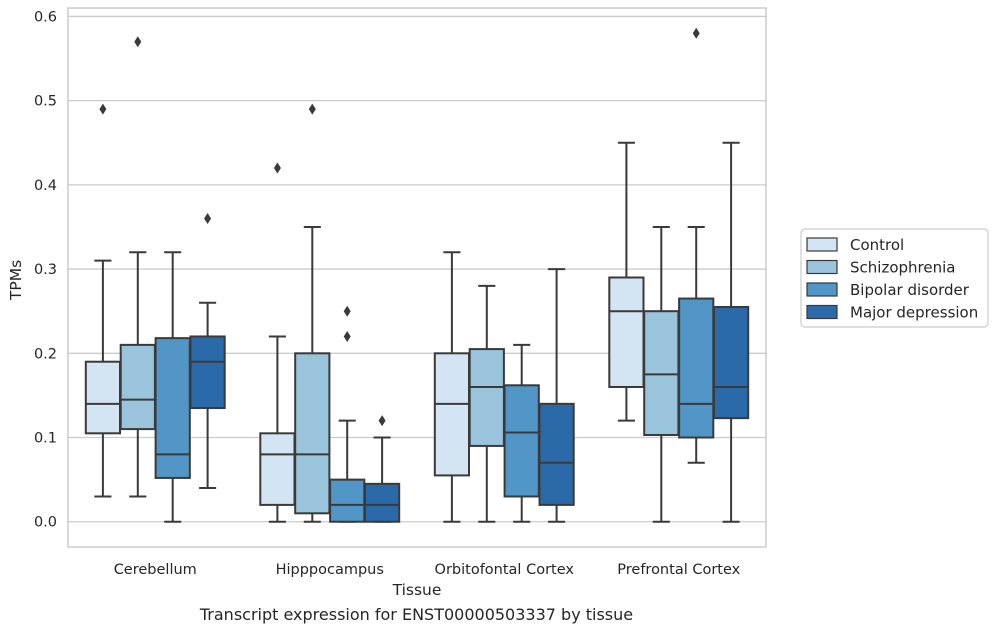 This screenshot has width=997, height=634. Describe the element at coordinates (45, 523) in the screenshot. I see `y-tick-label: 0.0` at that location.